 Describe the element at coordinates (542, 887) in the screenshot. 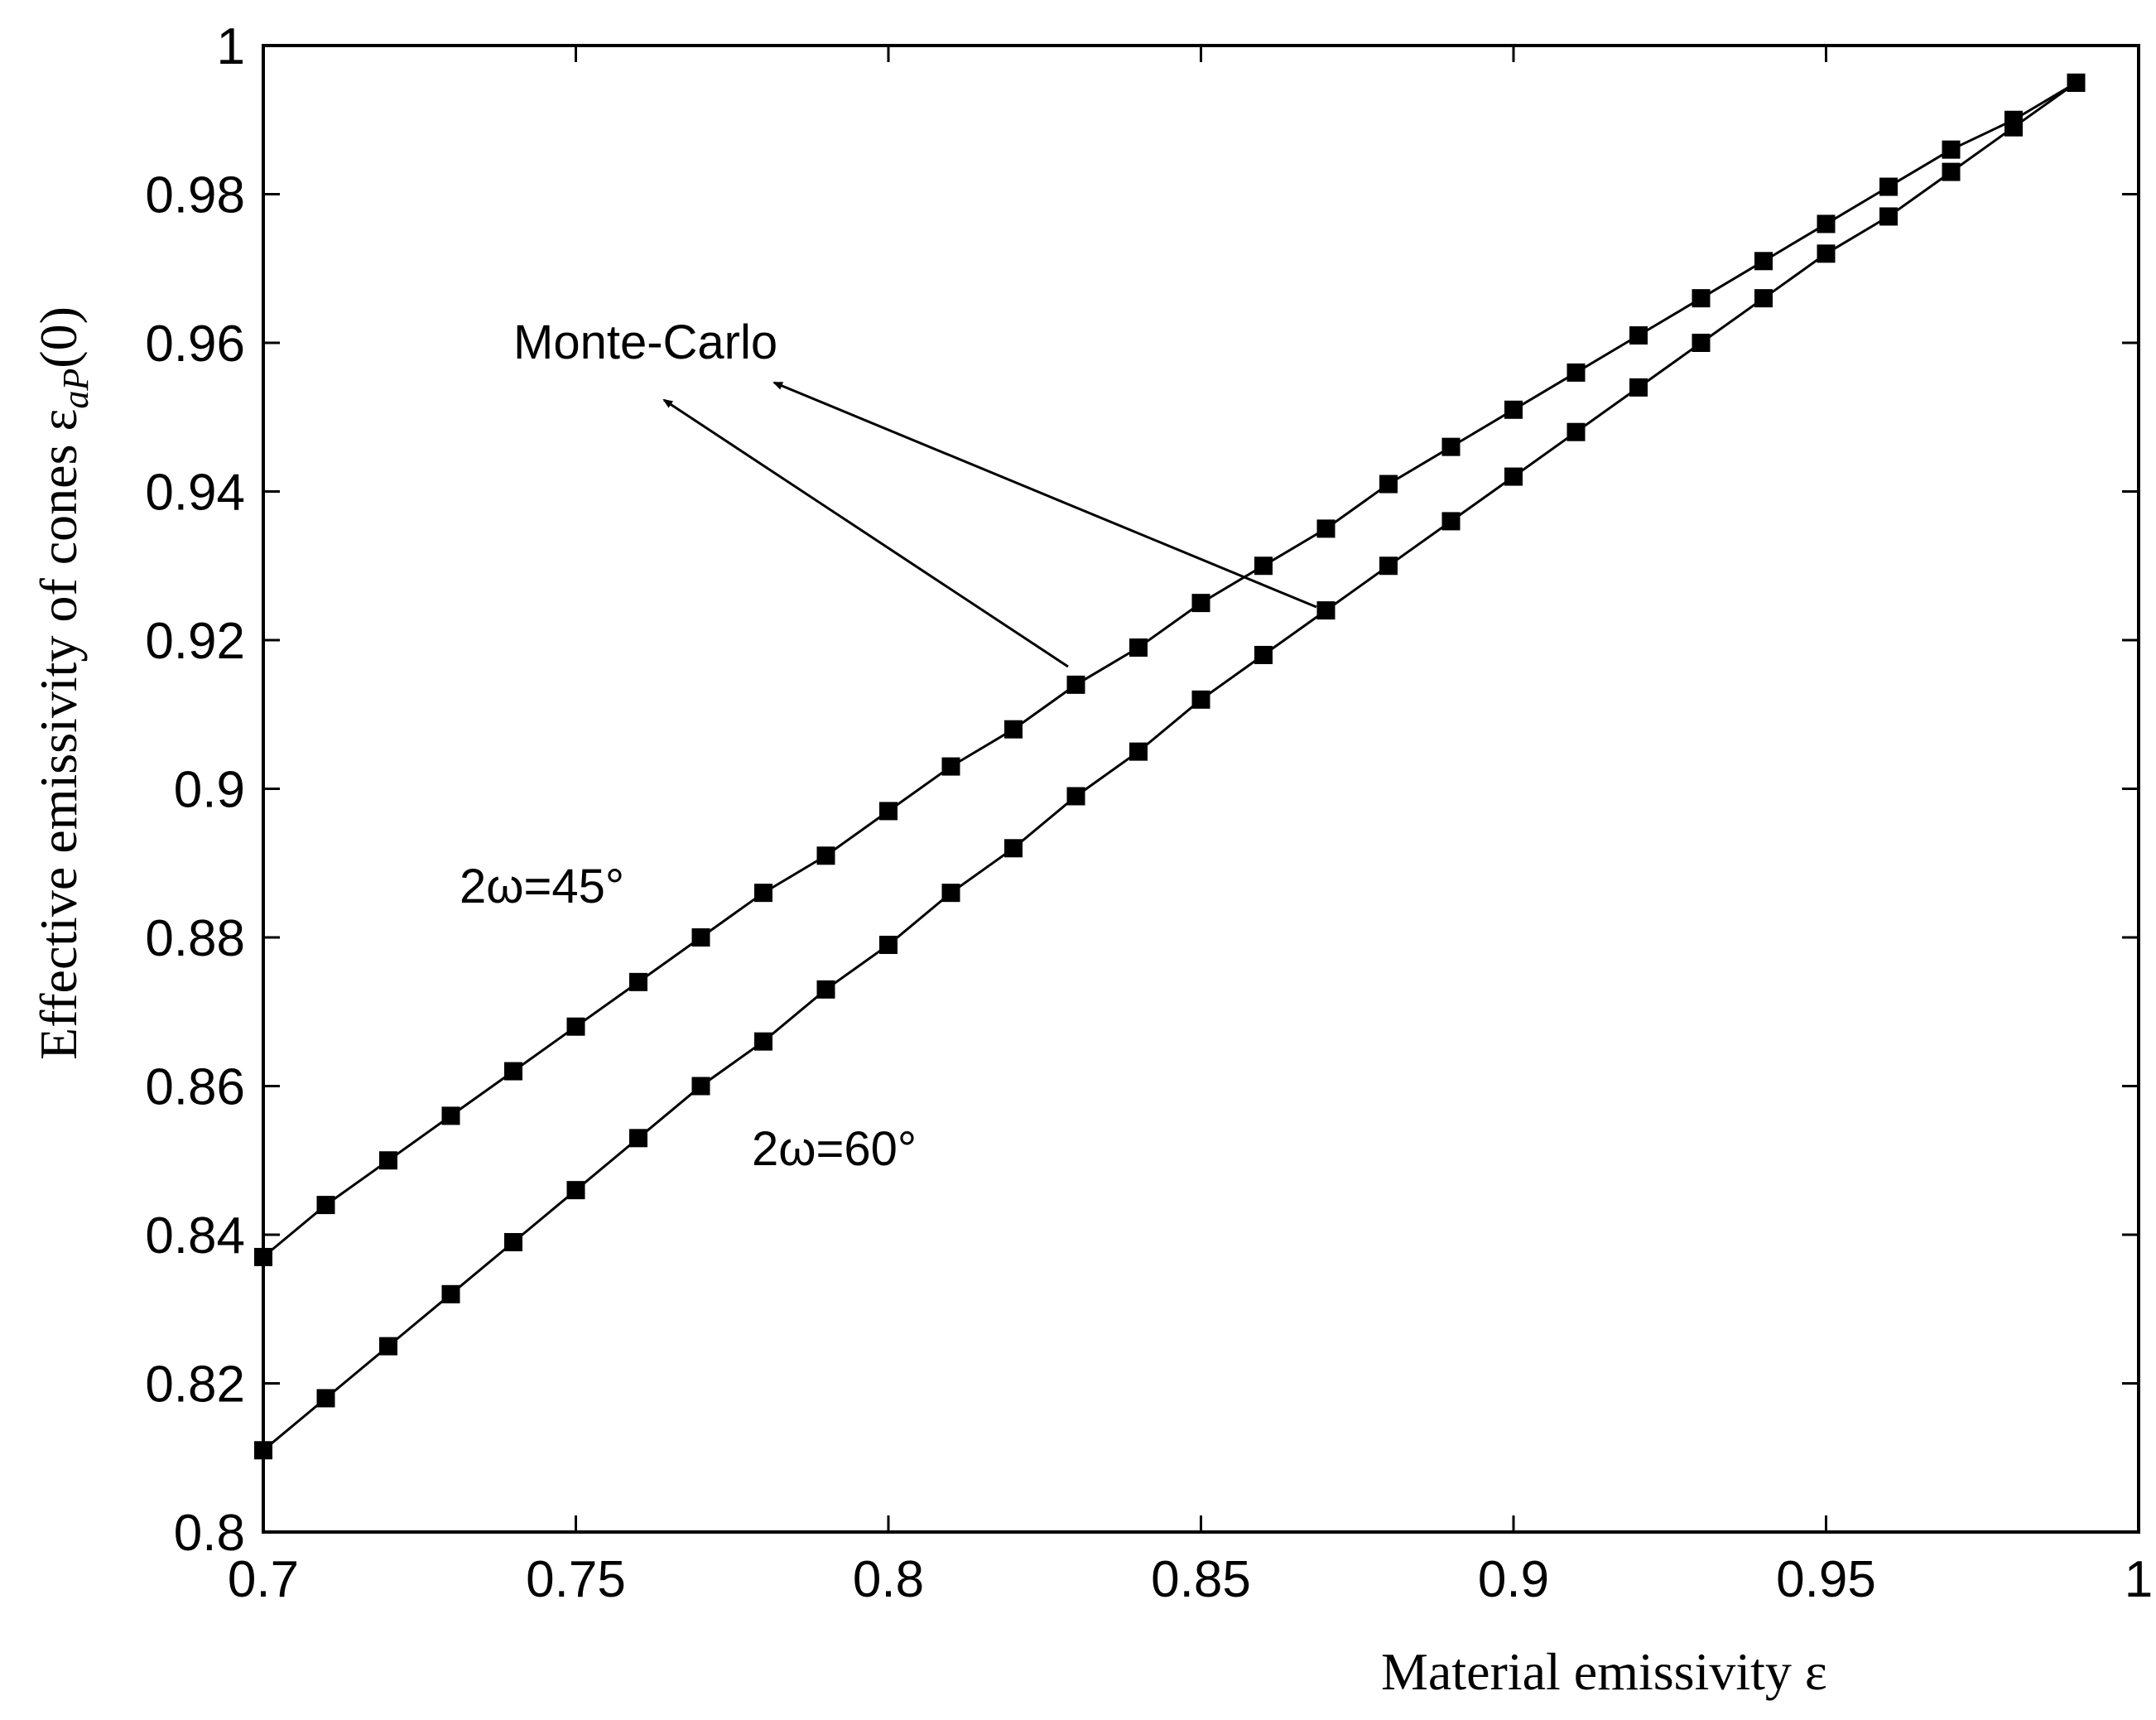

I see `label-45-degrees: 2ω=45°` at that location.